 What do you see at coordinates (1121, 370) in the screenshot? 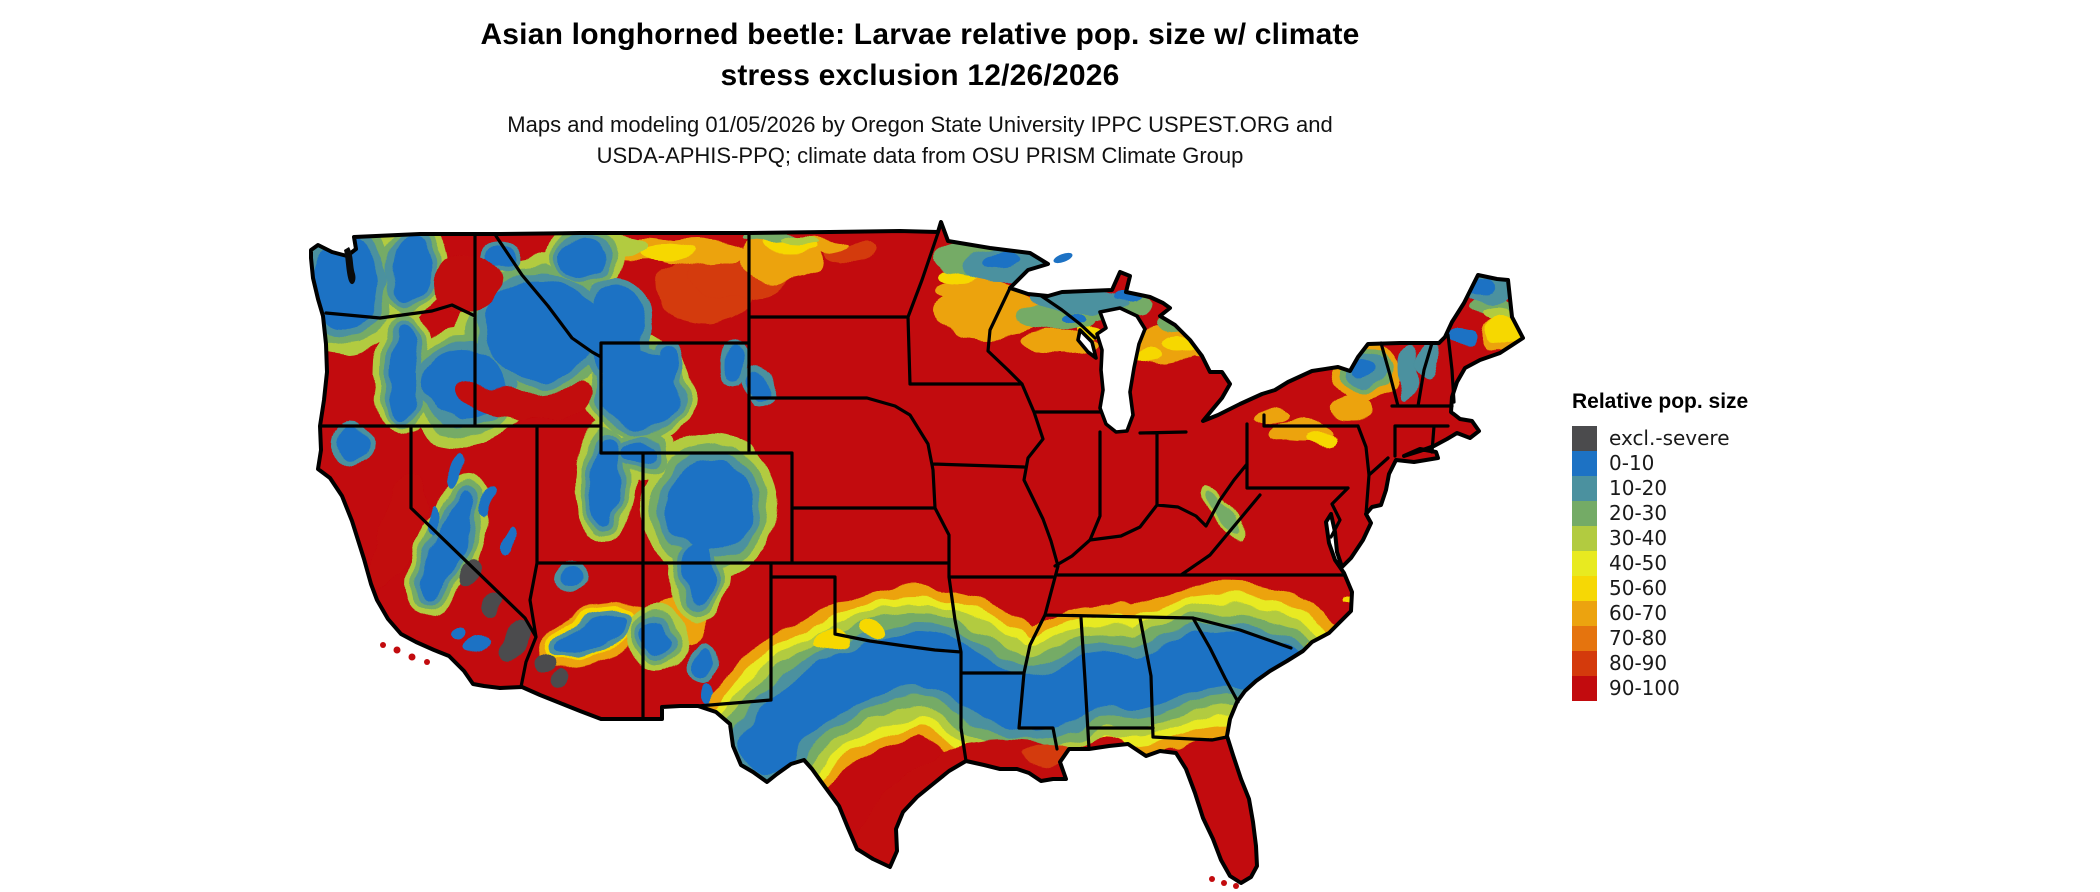
I see `lake-michigan` at bounding box center [1121, 370].